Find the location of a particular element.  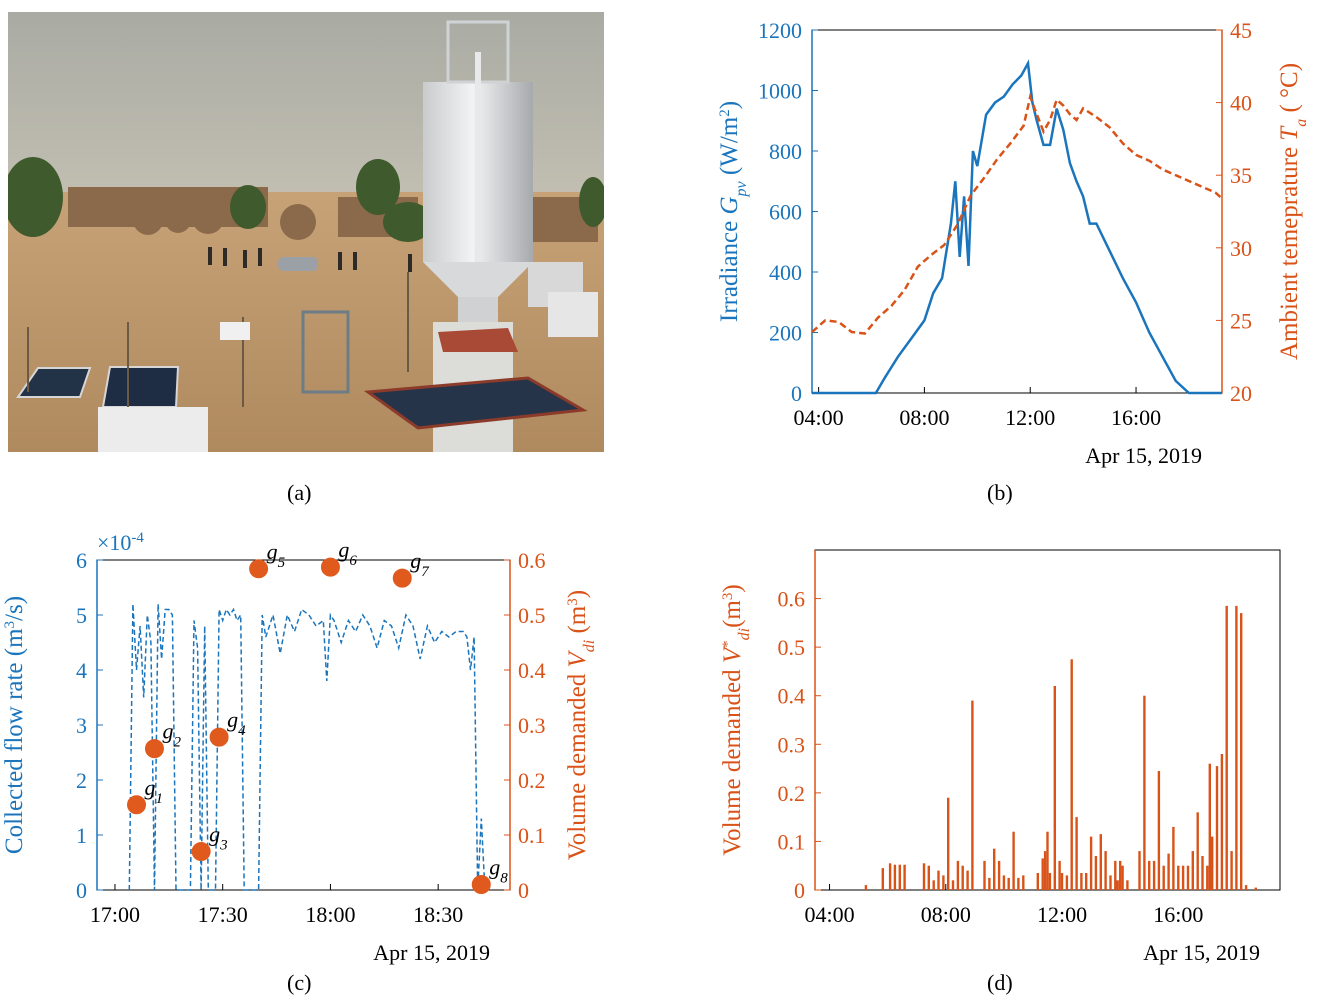

c-axis-multiplier: ×10⁻⁴ is located at coordinates (120, 542).